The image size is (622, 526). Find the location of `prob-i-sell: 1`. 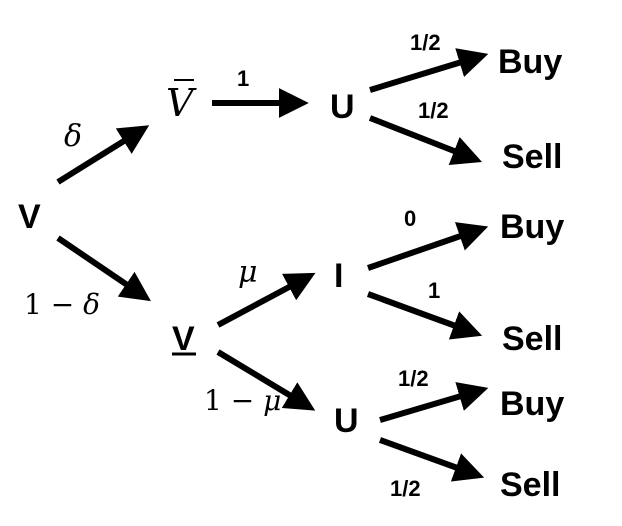

prob-i-sell: 1 is located at coordinates (434, 290).